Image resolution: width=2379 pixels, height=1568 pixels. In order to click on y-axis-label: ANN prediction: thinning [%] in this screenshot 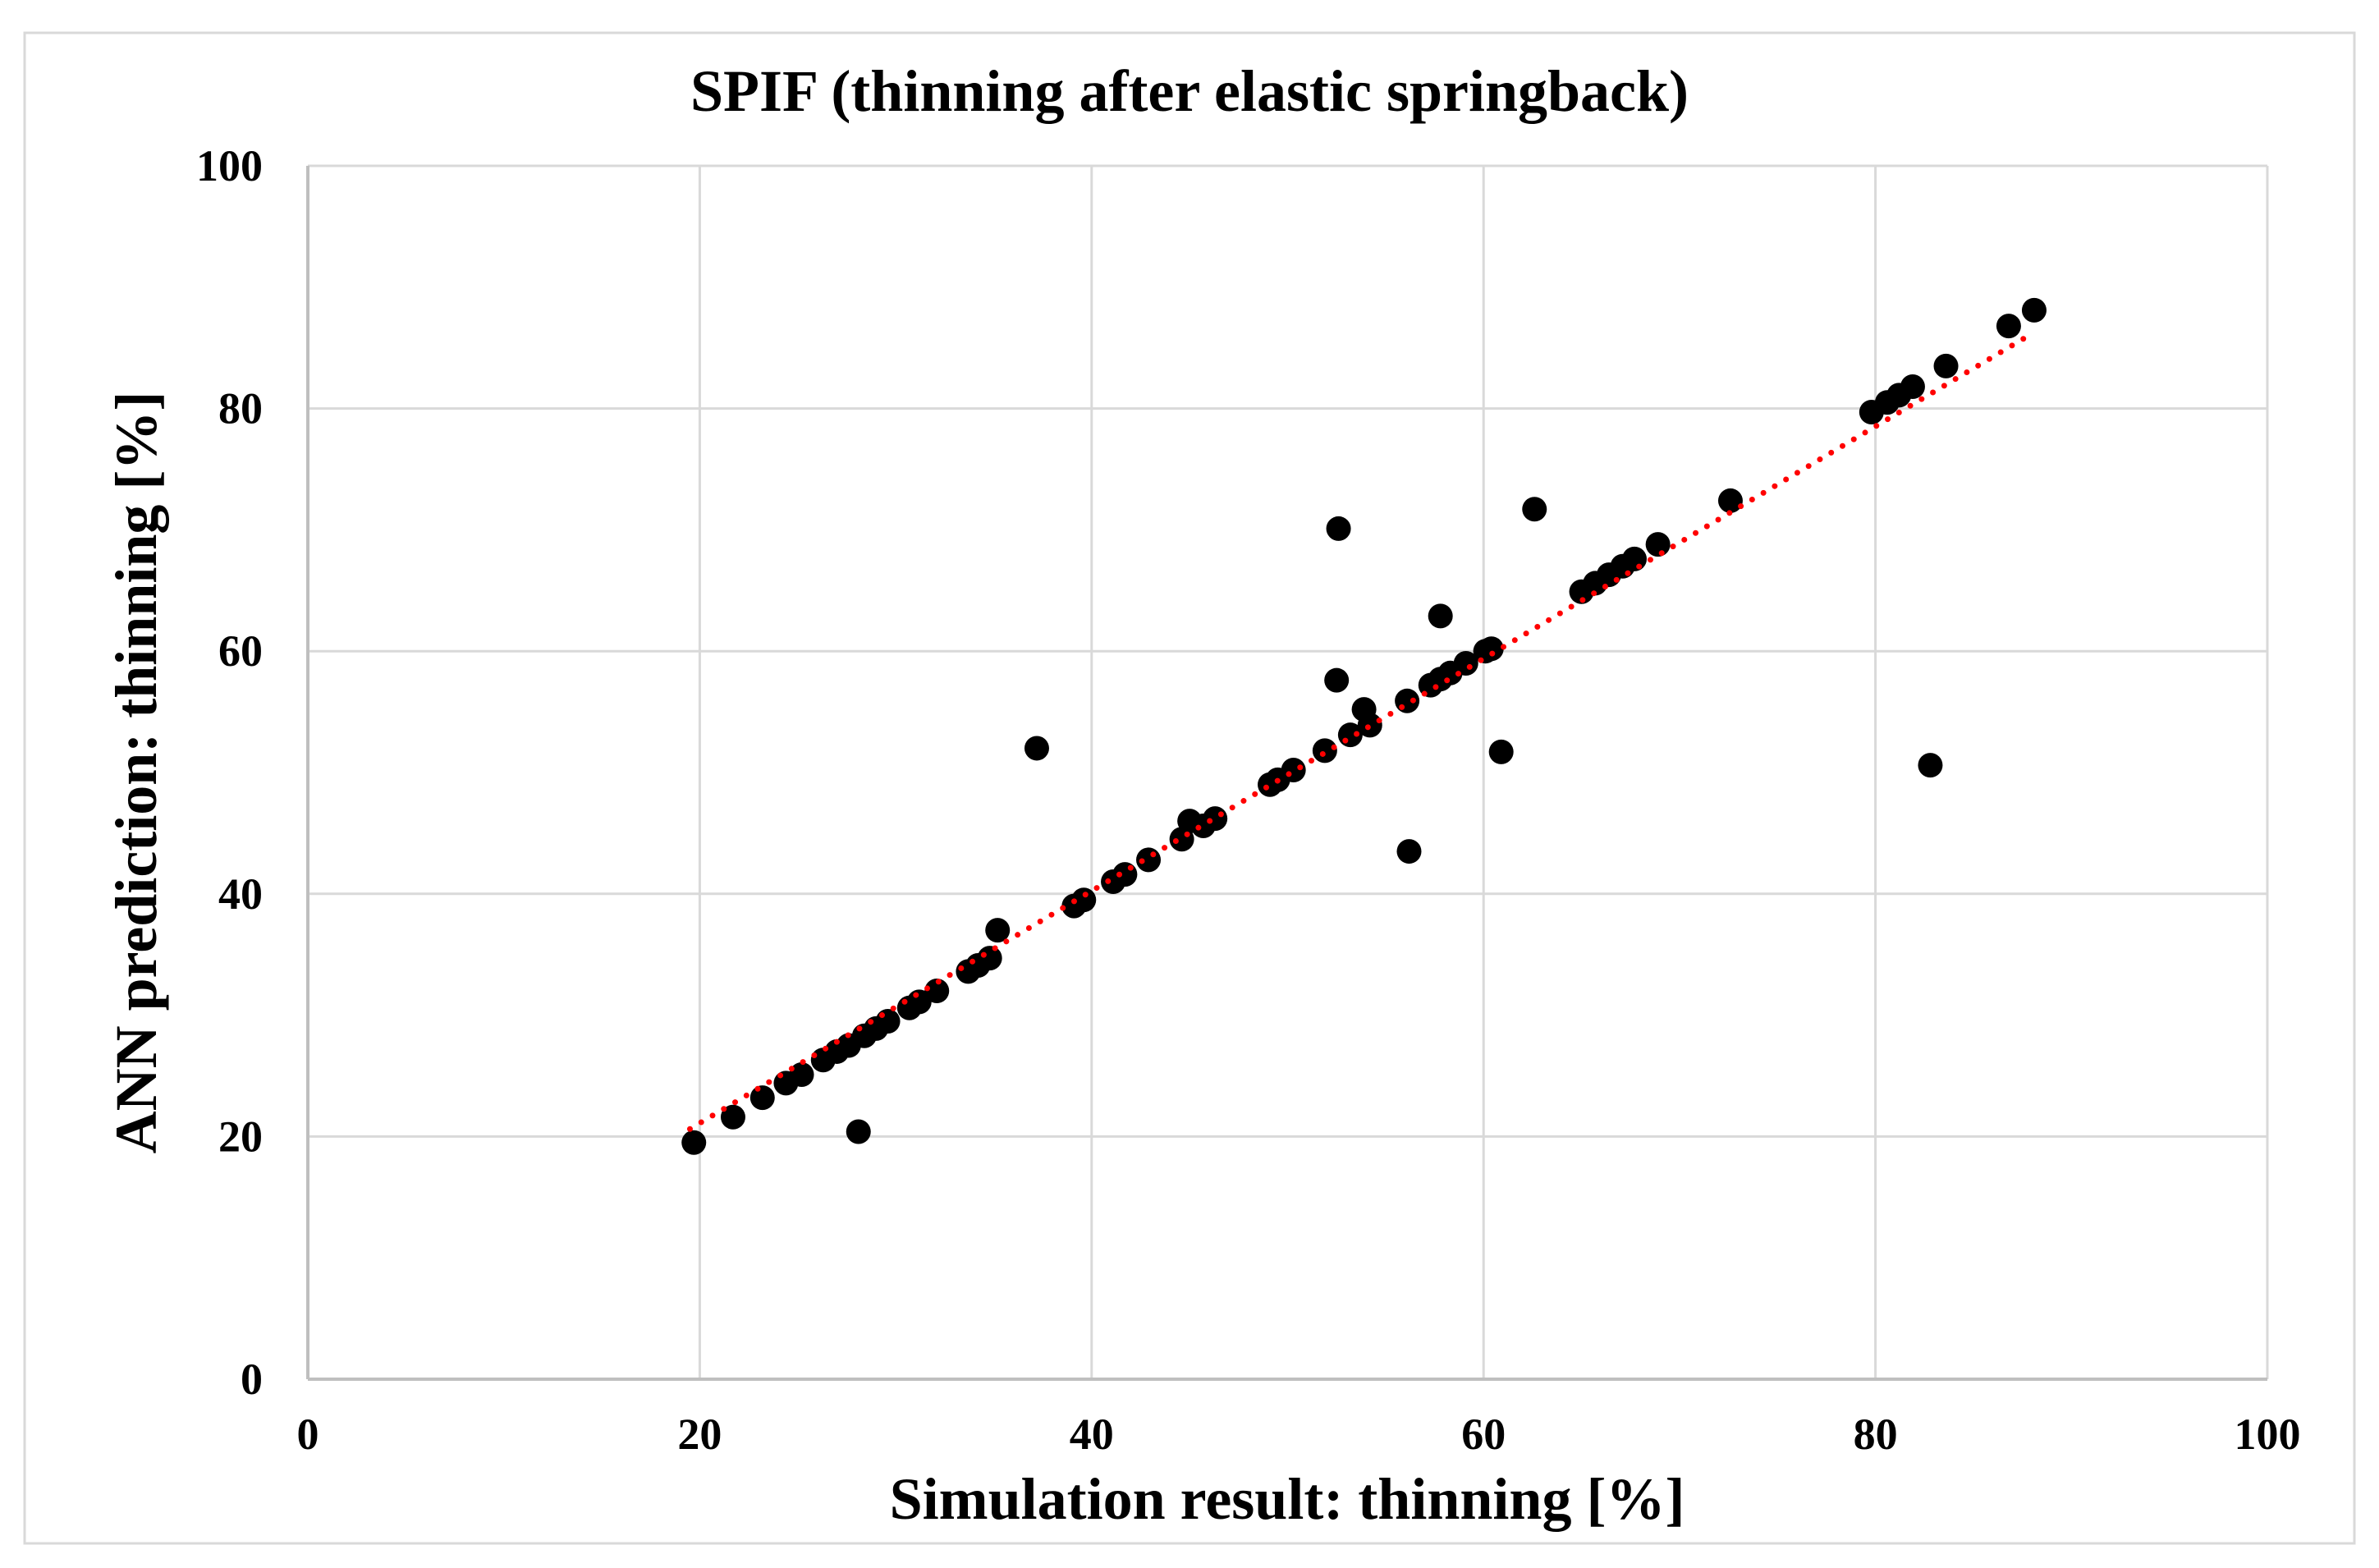, I will do `click(136, 773)`.